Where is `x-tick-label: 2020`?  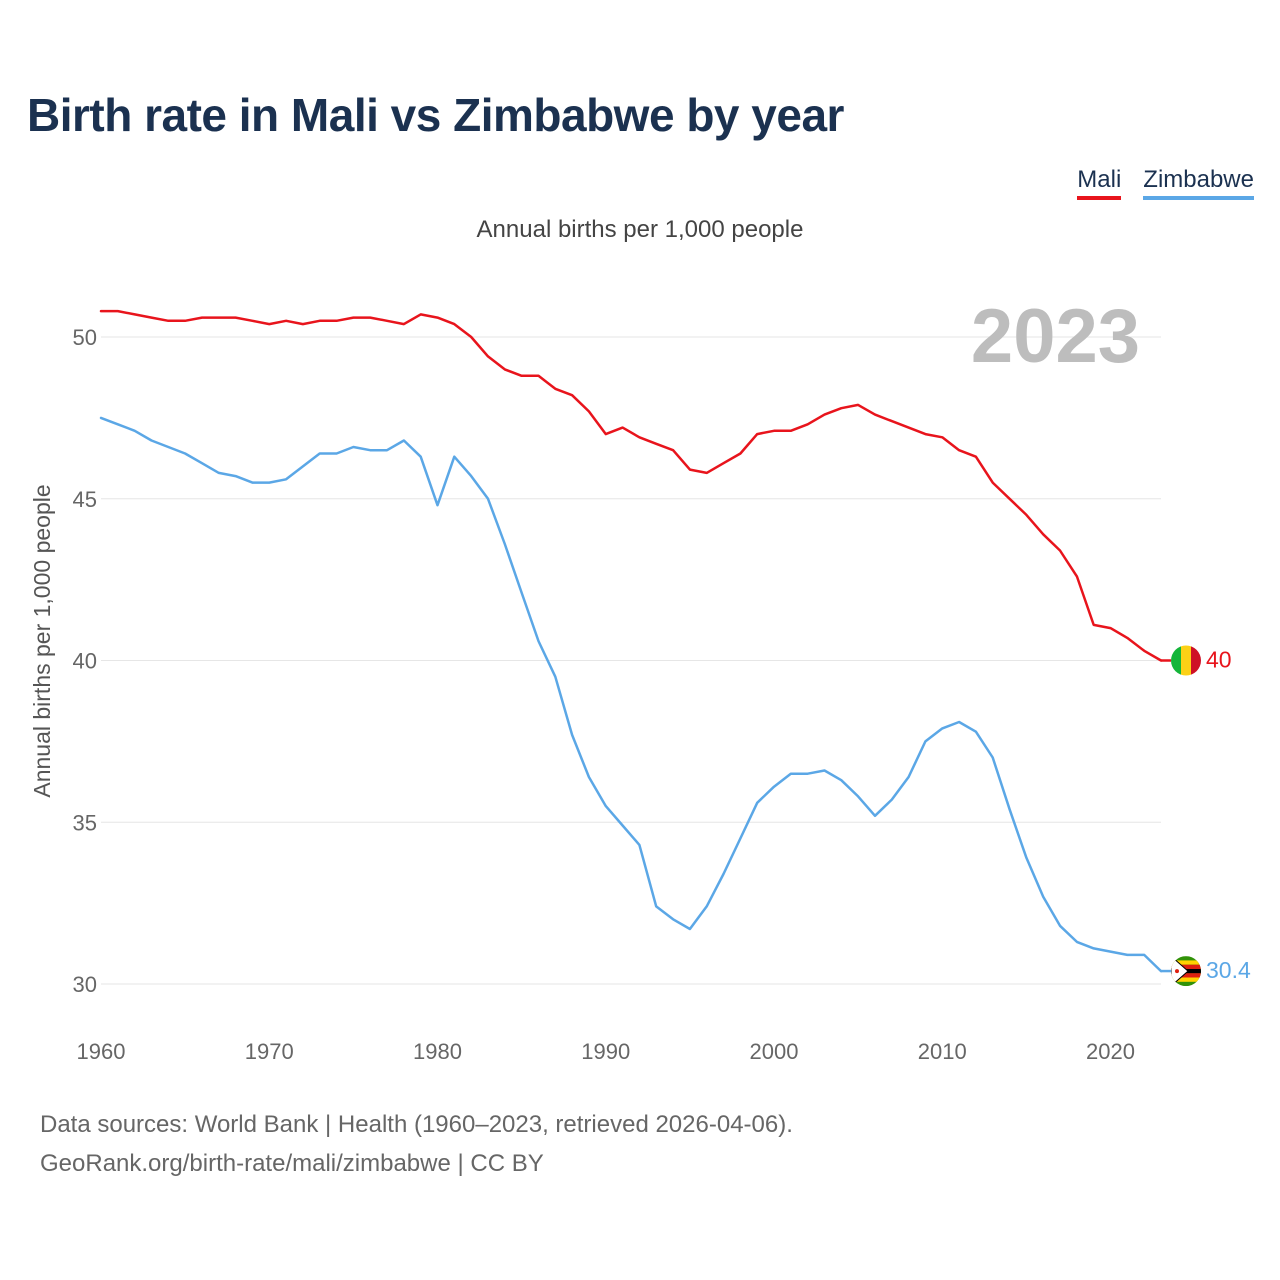
x-tick-label: 2020 is located at coordinates (1110, 1051).